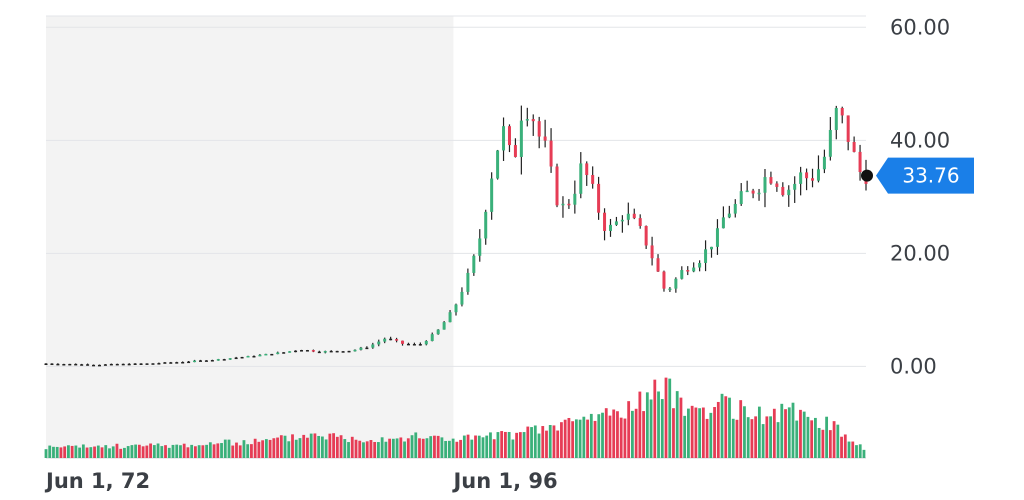 The image size is (1024, 500). I want to click on current-price-tag: 33.76, so click(917, 175).